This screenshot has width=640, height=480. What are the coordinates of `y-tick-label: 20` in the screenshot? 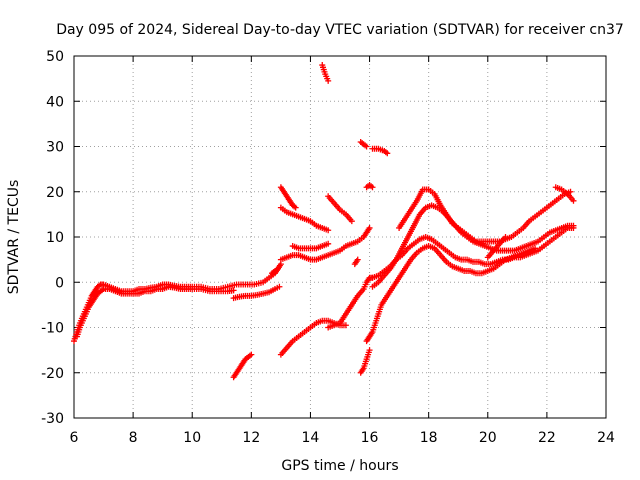 It's located at (55, 193).